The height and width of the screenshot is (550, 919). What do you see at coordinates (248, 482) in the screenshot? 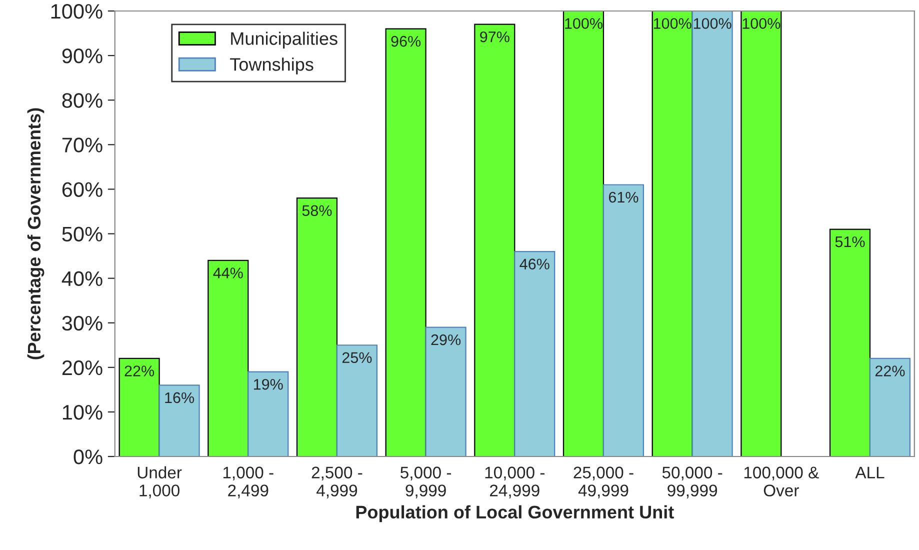
I see `x-tick-label: 1,000 - 2,499` at bounding box center [248, 482].